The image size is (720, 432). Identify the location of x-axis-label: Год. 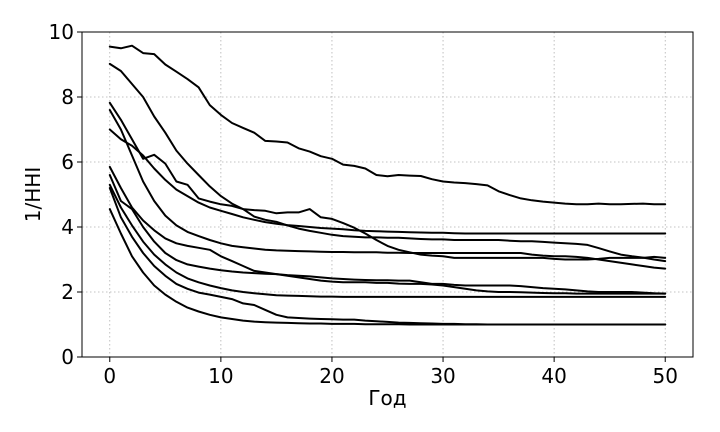
(387, 398).